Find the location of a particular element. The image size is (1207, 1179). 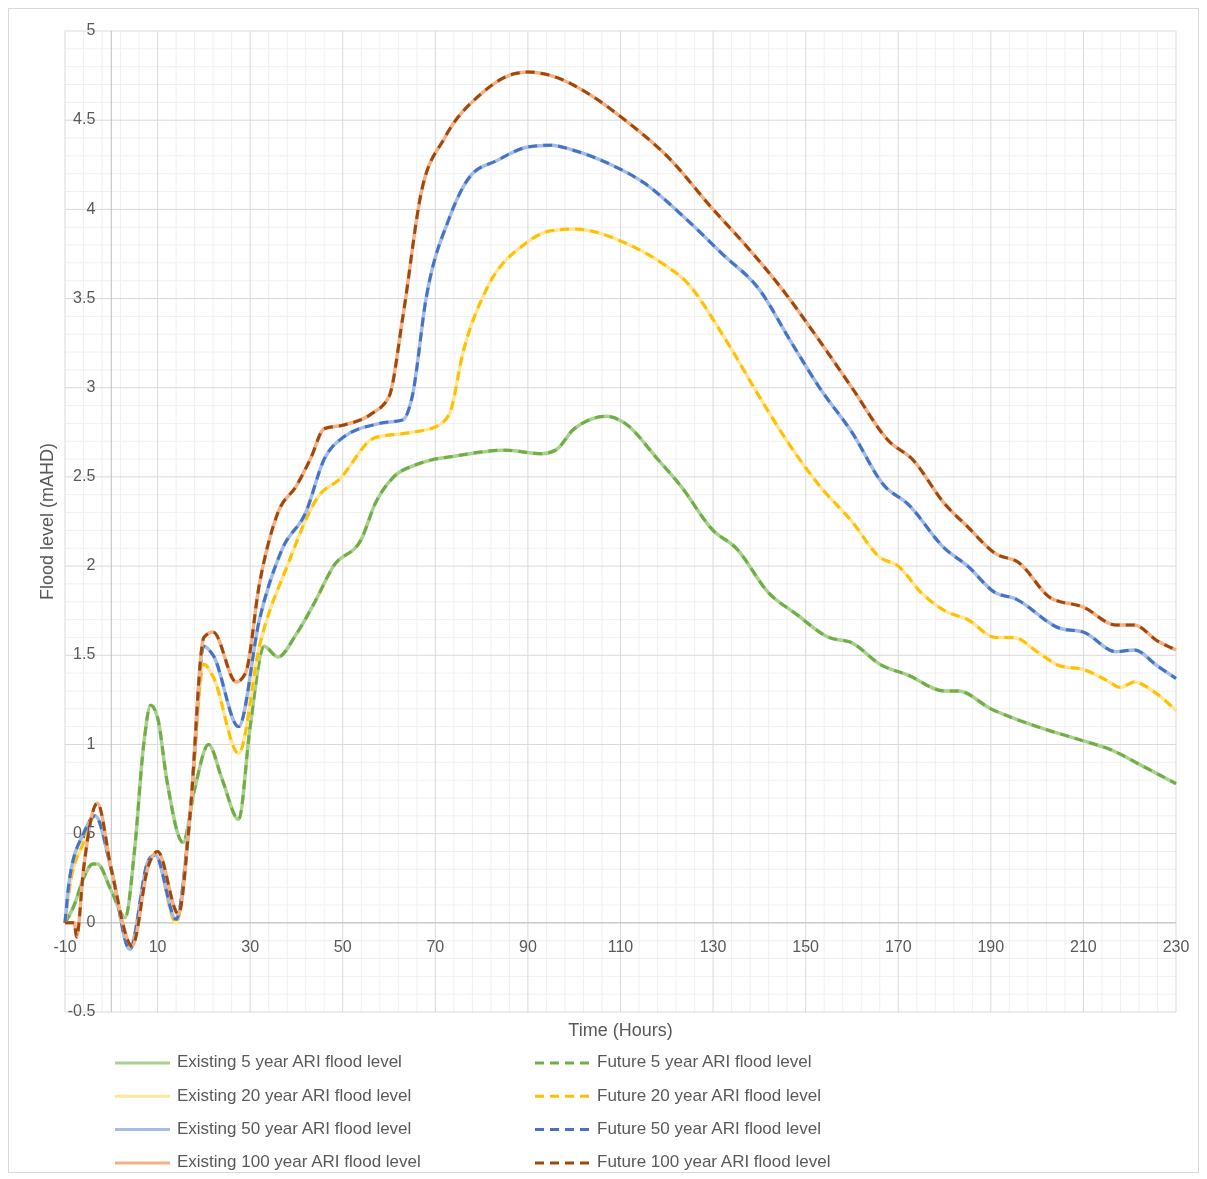

x-tick-label: 170 is located at coordinates (898, 947).